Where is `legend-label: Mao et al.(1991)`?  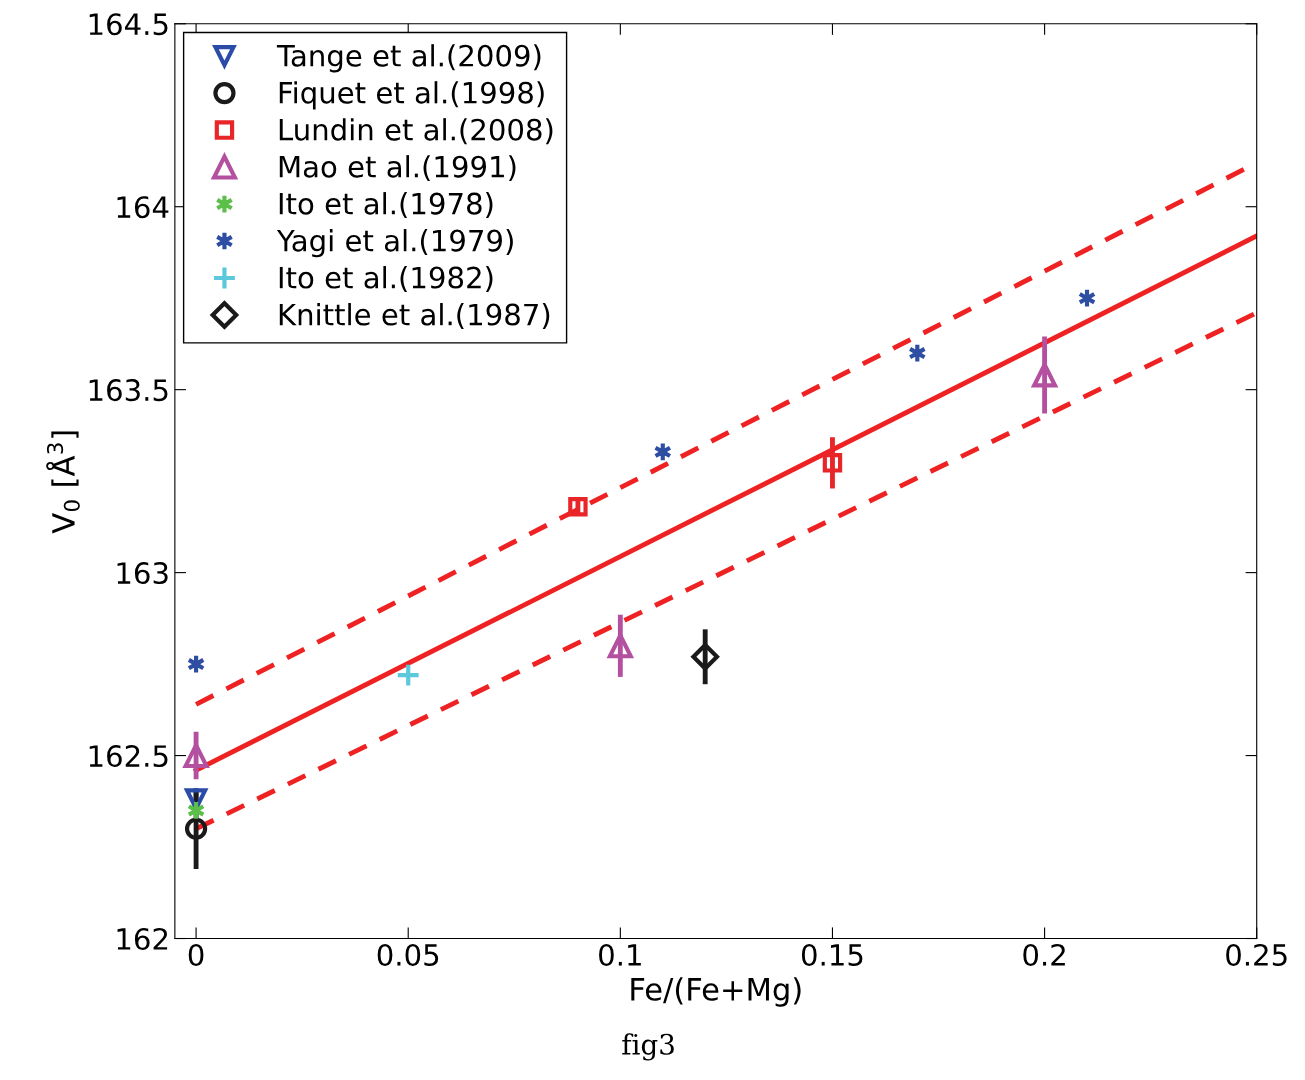 legend-label: Mao et al.(1991) is located at coordinates (397, 168).